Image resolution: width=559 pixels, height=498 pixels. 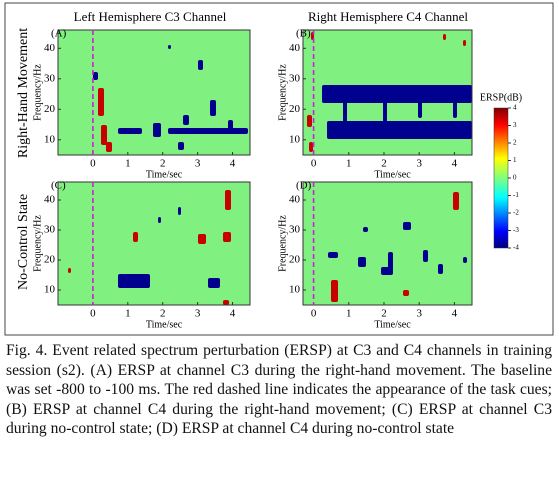 I want to click on column-title: Right Hemisphere C4 Channel, so click(x=388, y=16).